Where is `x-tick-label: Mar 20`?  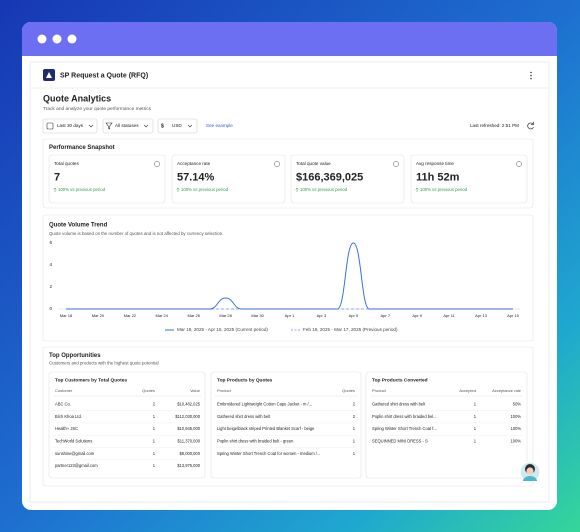
x-tick-label: Mar 20 is located at coordinates (98, 315).